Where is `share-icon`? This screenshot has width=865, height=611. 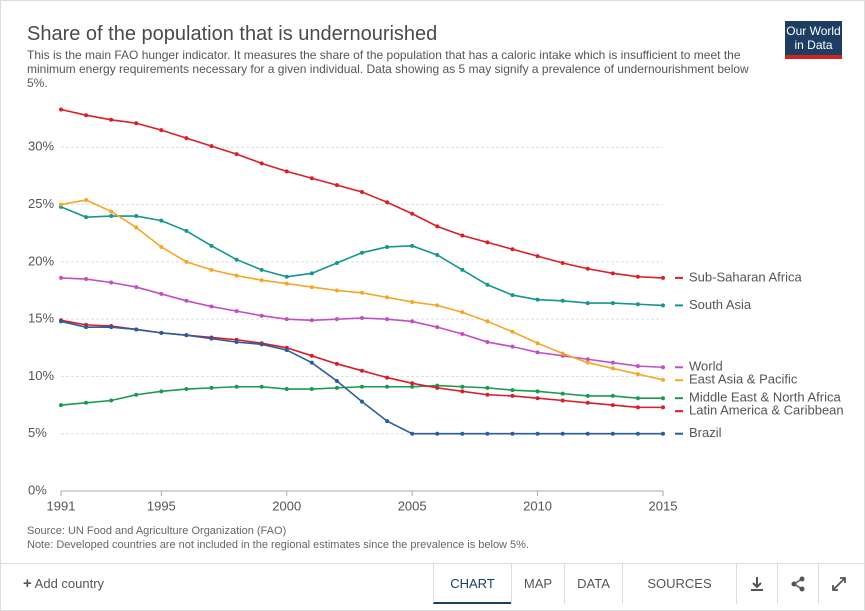 share-icon is located at coordinates (798, 584).